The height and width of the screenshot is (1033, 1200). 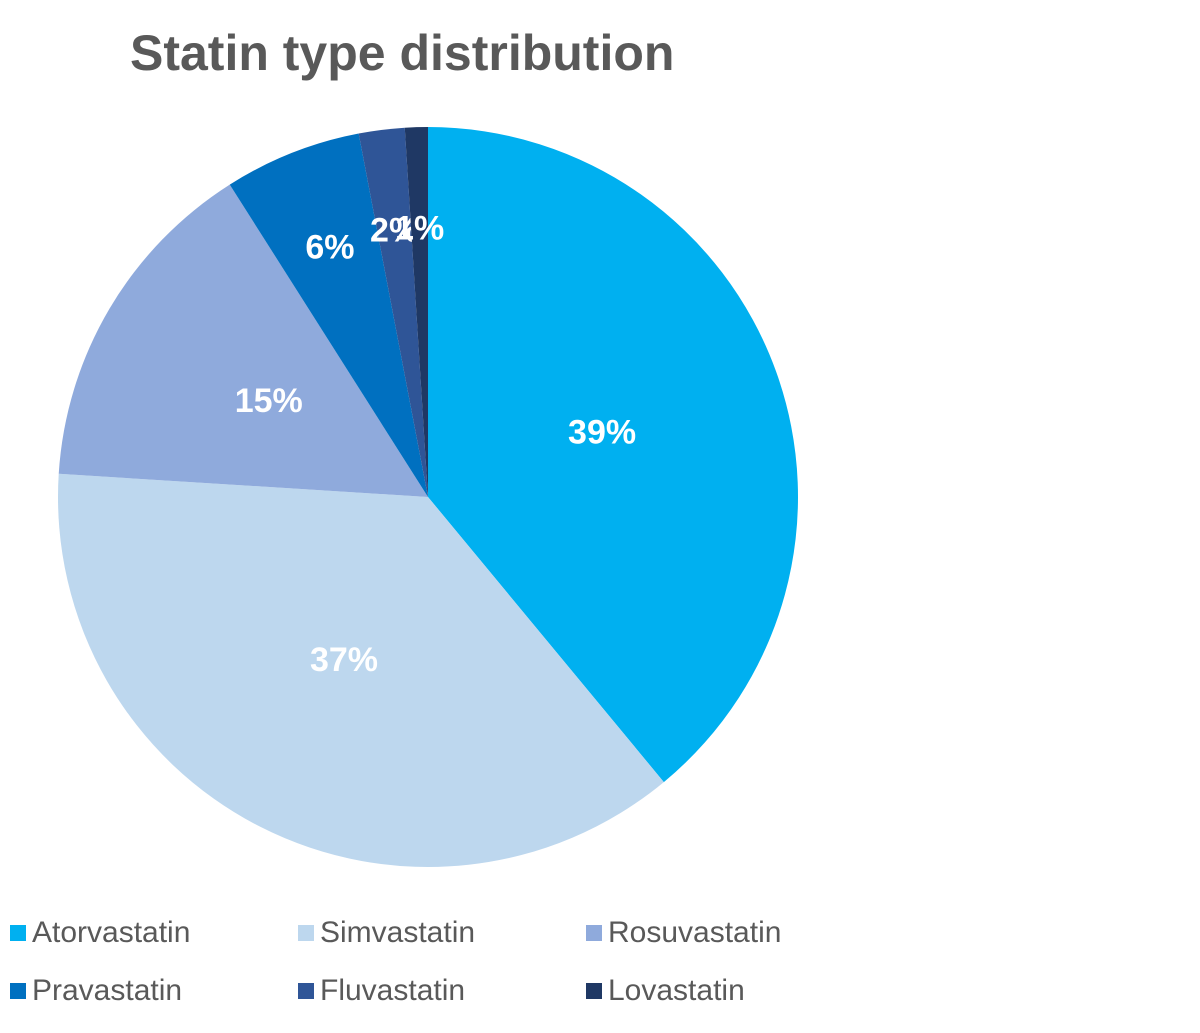 What do you see at coordinates (111, 932) in the screenshot?
I see `legend-label: Atorvastatin` at bounding box center [111, 932].